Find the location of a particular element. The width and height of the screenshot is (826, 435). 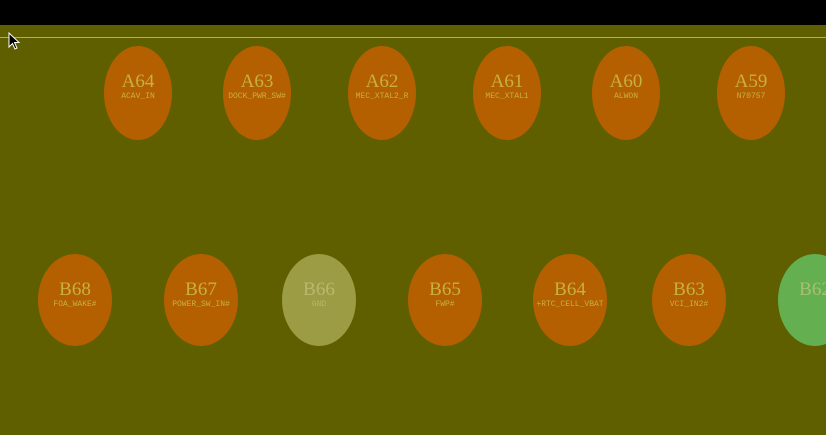

pin-name: A59 is located at coordinates (751, 81).